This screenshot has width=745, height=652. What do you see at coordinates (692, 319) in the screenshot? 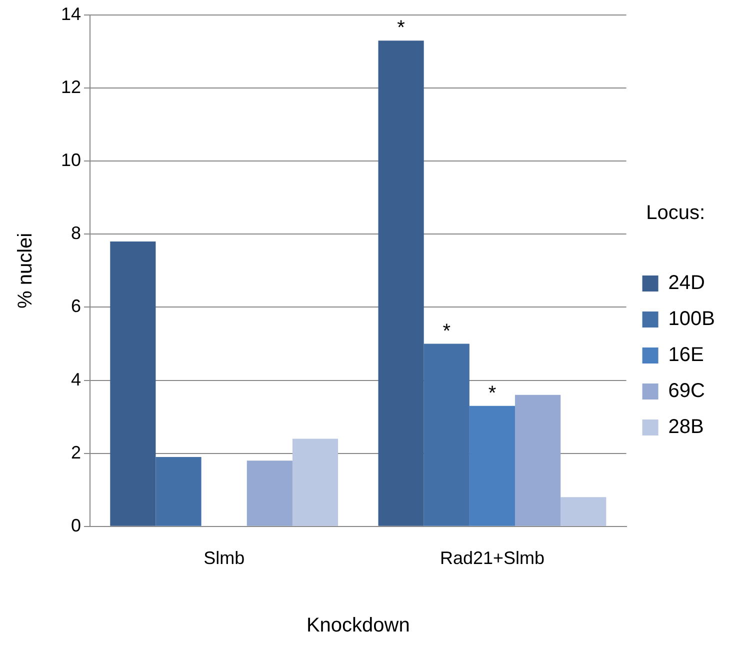
I see `legend-label: 100B` at bounding box center [692, 319].